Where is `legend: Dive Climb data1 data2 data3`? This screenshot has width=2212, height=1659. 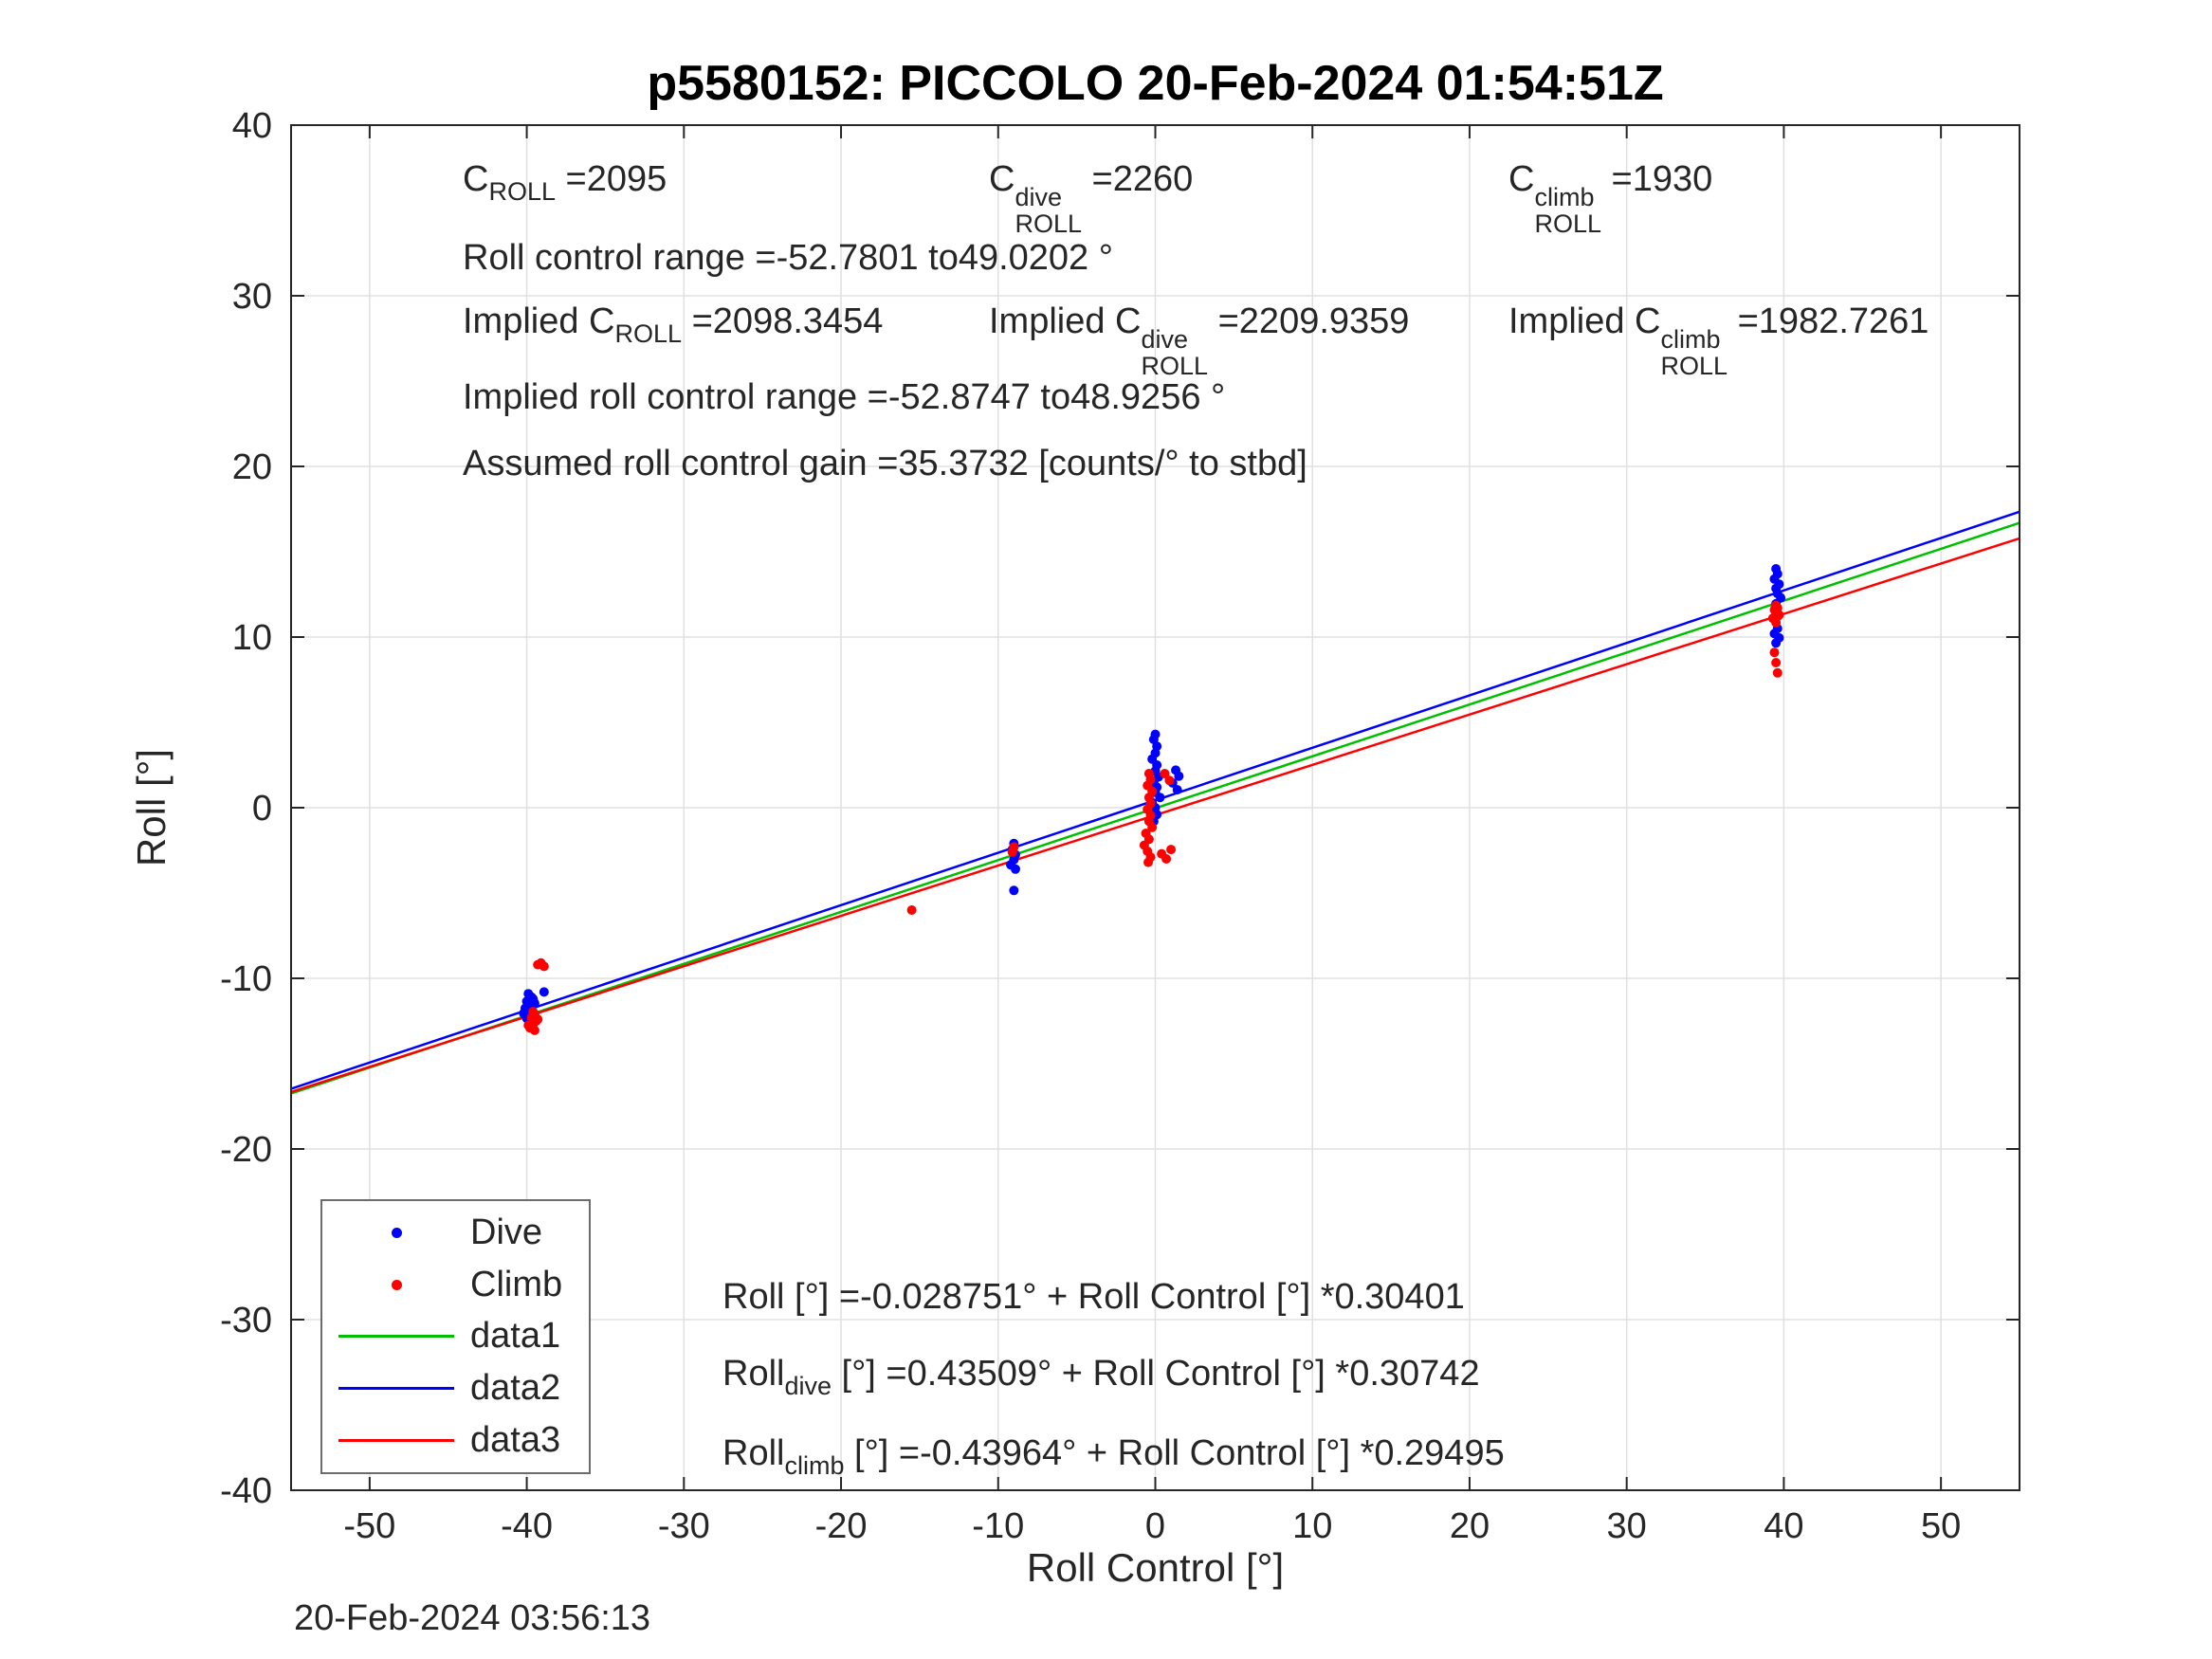
legend: Dive Climb data1 data2 data3 is located at coordinates (455, 1336).